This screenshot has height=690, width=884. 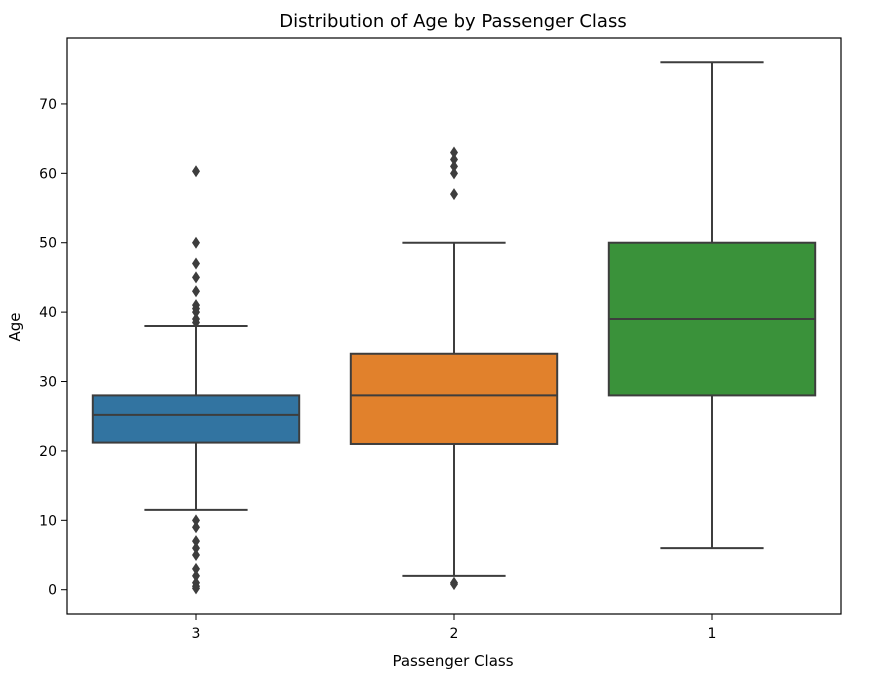 What do you see at coordinates (454, 634) in the screenshot?
I see `x-tick-label: 2` at bounding box center [454, 634].